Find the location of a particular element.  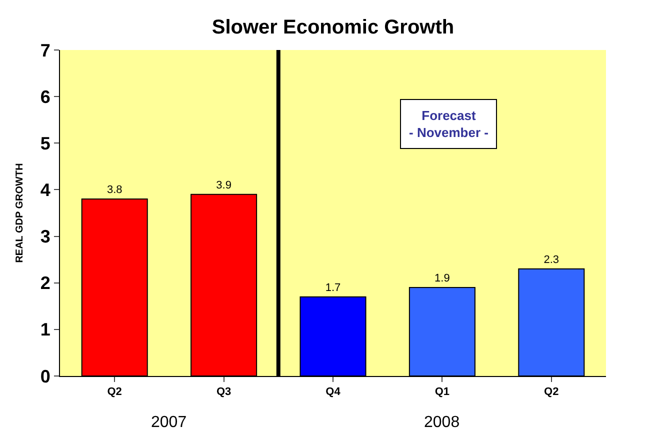

chart-title: Slower Economic Growth is located at coordinates (333, 27).